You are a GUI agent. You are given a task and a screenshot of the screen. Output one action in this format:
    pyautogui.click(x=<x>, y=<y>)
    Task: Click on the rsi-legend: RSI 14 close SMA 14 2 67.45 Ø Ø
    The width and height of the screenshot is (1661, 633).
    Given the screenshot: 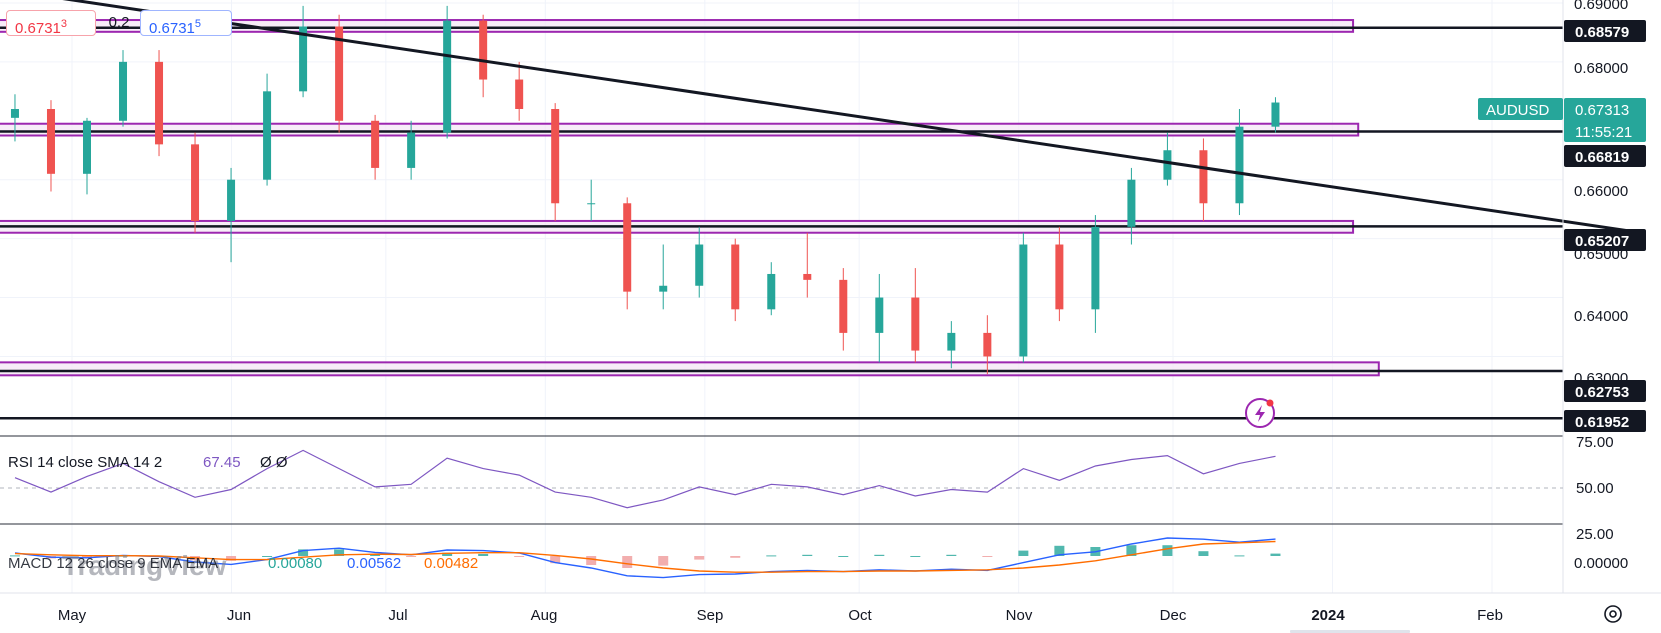 What is the action you would take?
    pyautogui.click(x=148, y=462)
    